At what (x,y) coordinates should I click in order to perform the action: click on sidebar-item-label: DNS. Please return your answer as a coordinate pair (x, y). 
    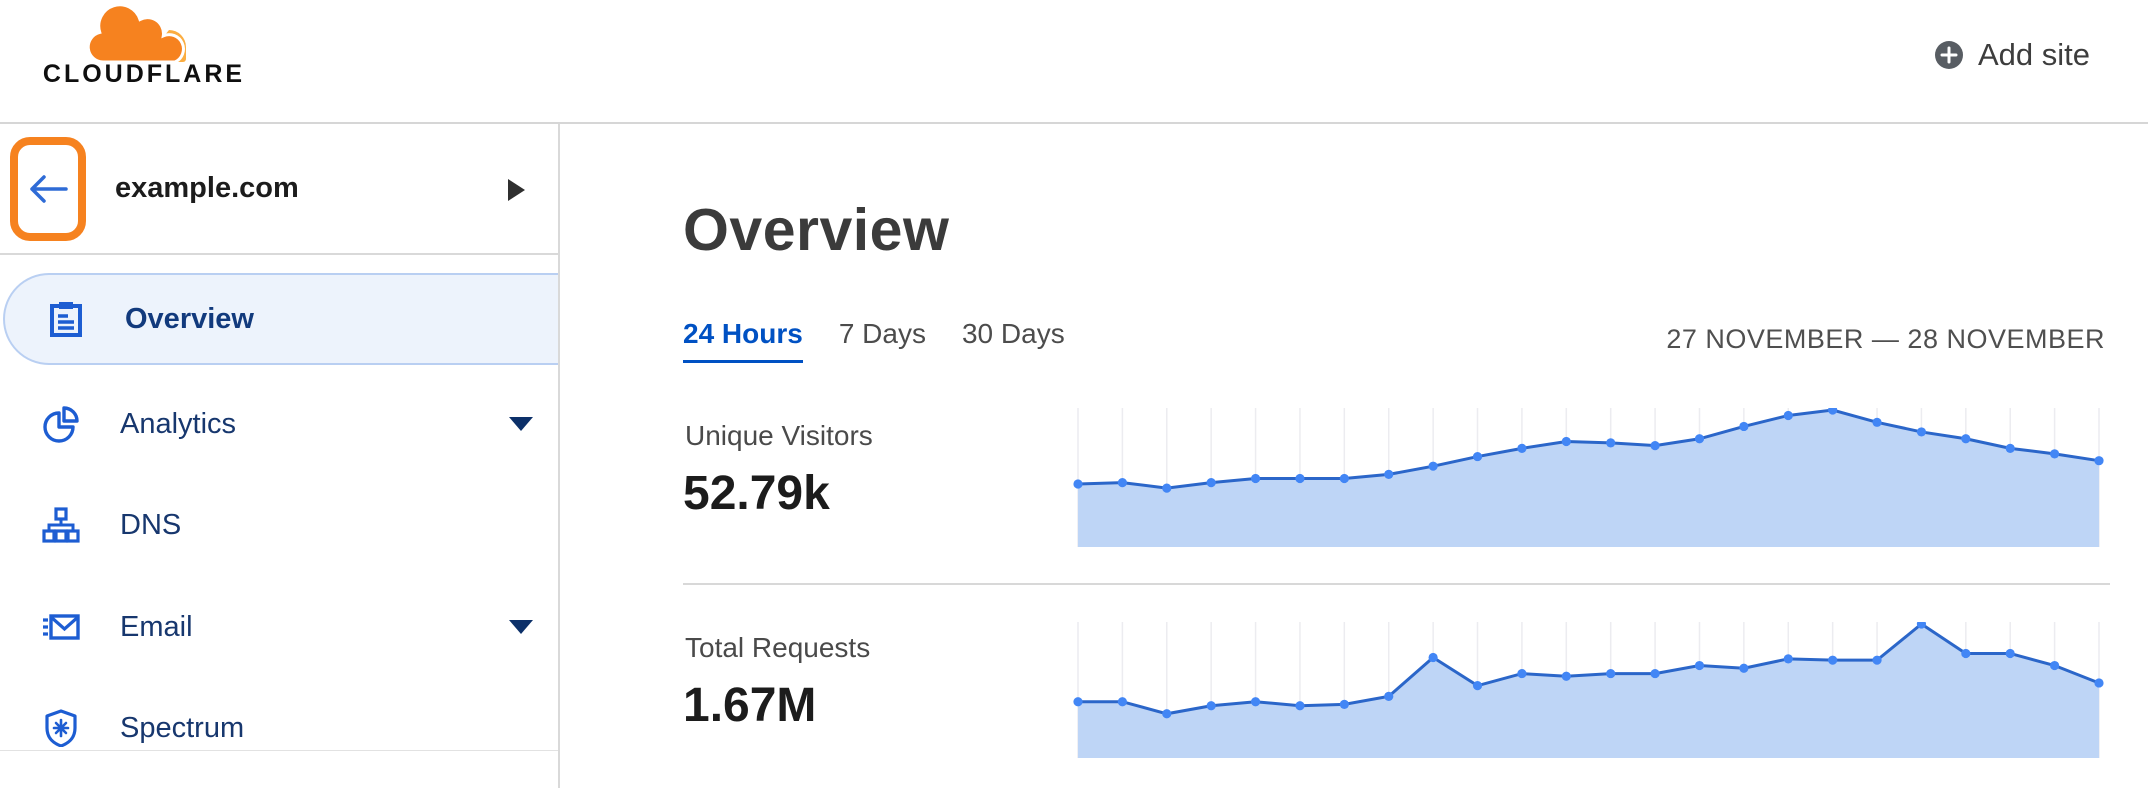
    Looking at the image, I should click on (151, 524).